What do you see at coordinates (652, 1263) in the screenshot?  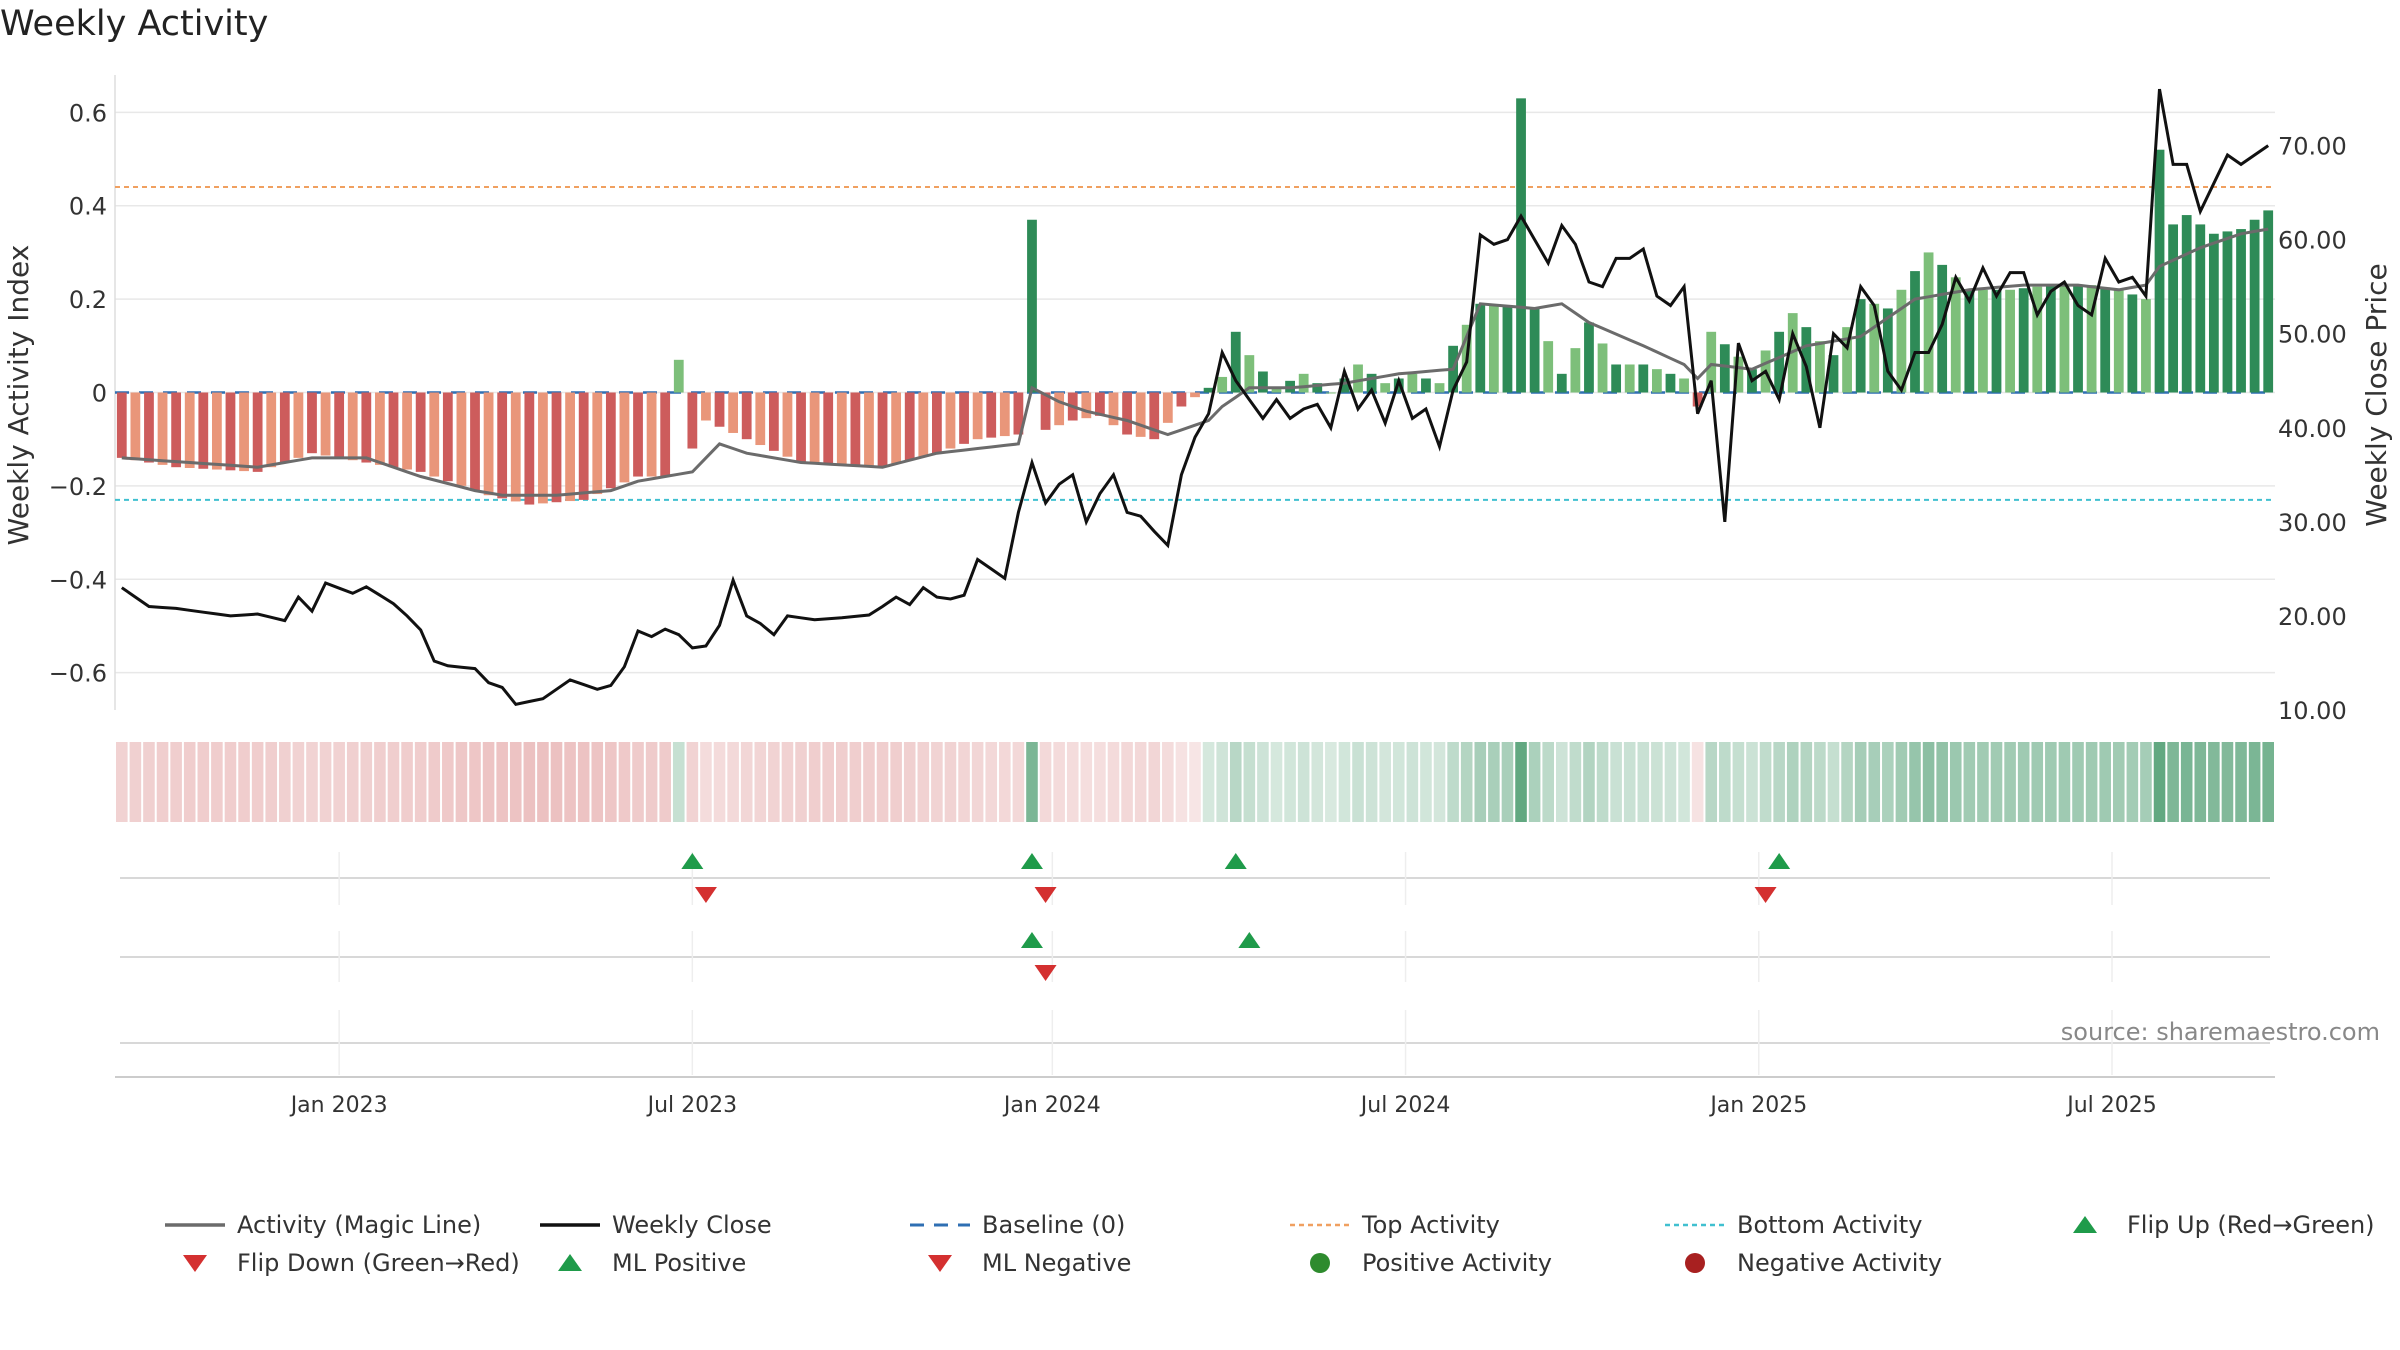 I see `legend-item: ML Positive` at bounding box center [652, 1263].